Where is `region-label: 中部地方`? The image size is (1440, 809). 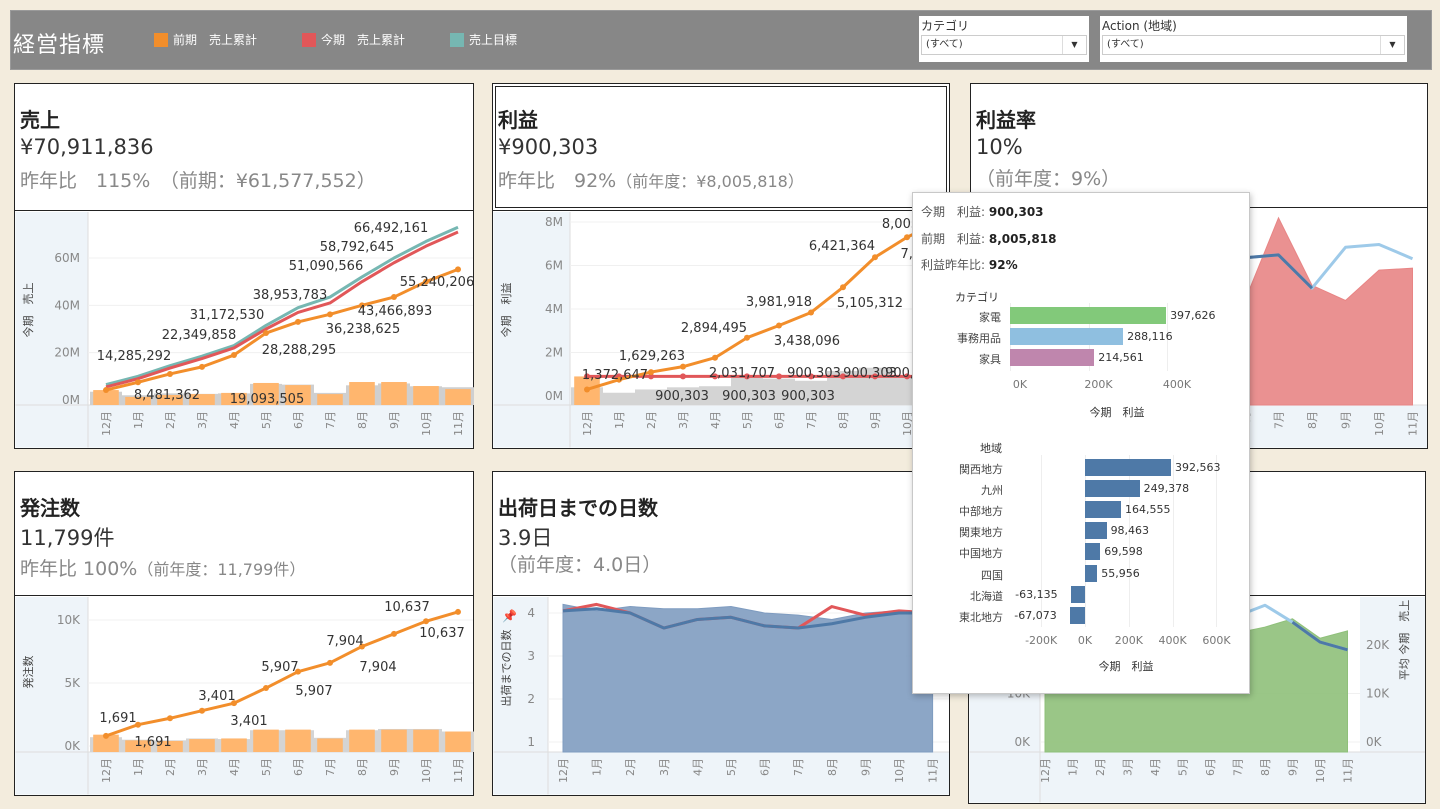
region-label: 中部地方 is located at coordinates (981, 512).